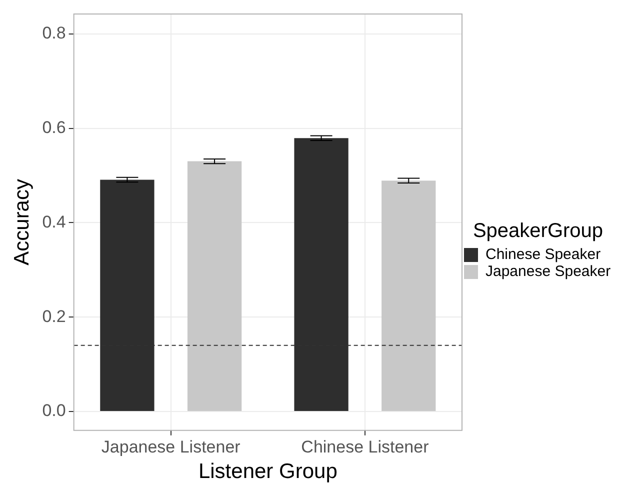 The height and width of the screenshot is (489, 622). What do you see at coordinates (54, 127) in the screenshot?
I see `y-tick-label: 0.6` at bounding box center [54, 127].